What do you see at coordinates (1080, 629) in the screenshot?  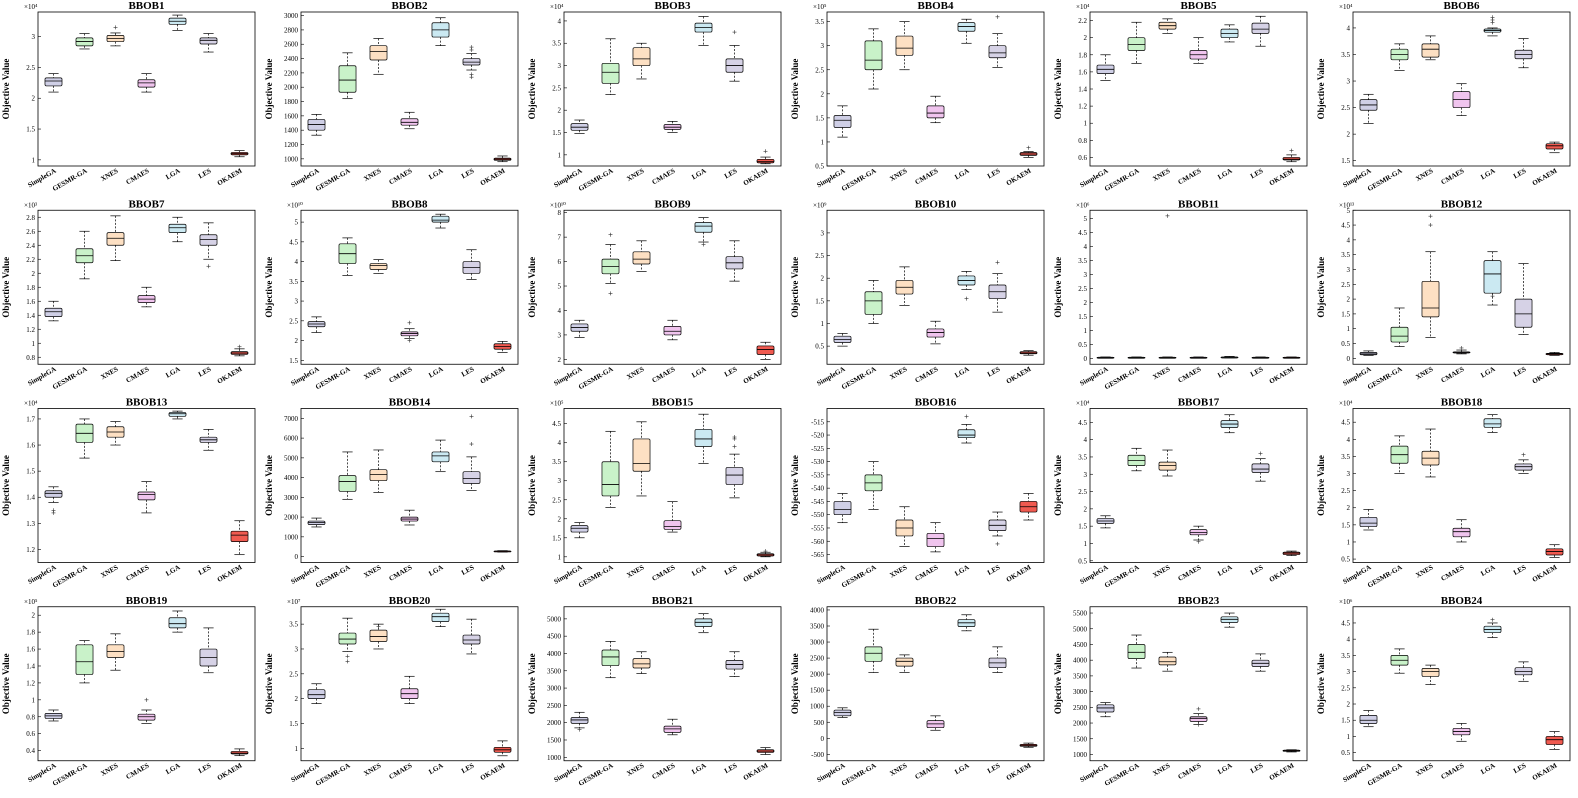 I see `y-tick-label: 5000` at bounding box center [1080, 629].